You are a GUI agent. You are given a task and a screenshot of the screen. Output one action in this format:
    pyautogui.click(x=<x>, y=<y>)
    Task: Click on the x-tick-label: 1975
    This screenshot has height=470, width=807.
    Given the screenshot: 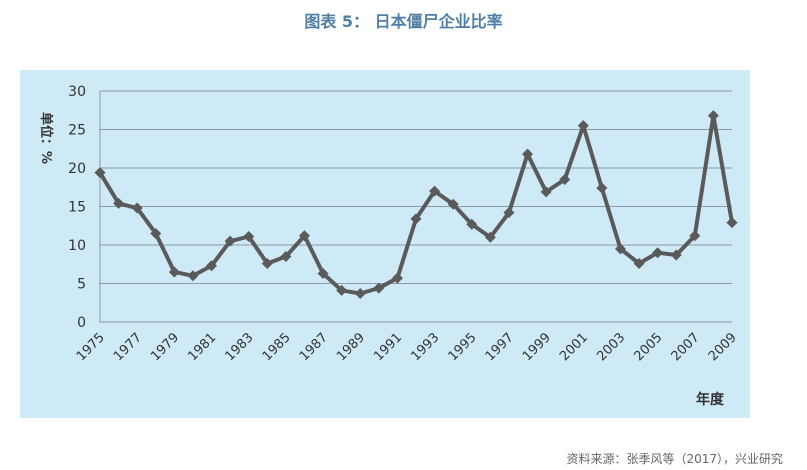 What is the action you would take?
    pyautogui.click(x=91, y=347)
    